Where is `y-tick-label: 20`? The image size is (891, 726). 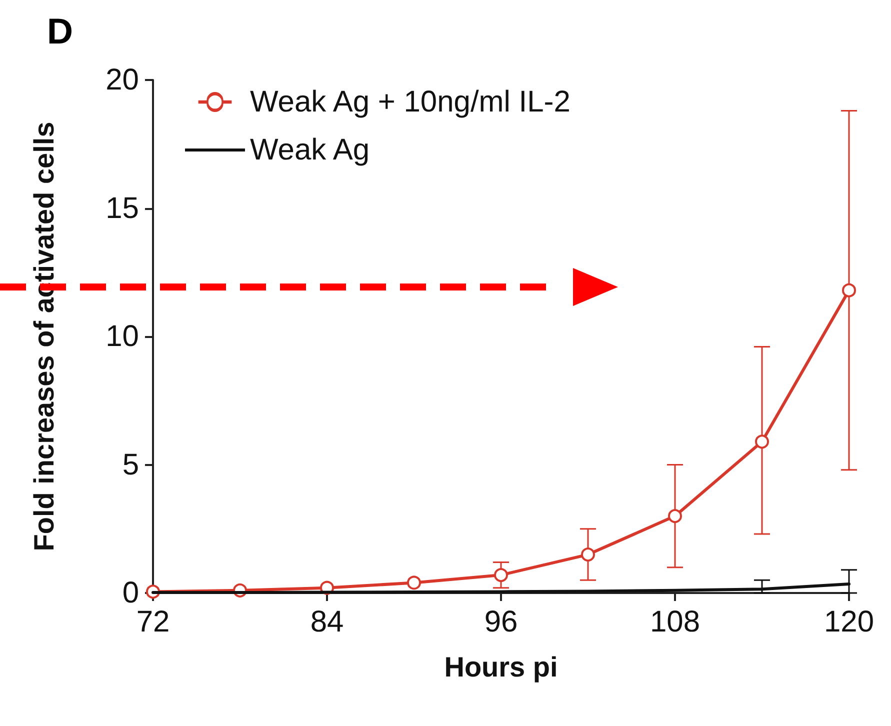 y-tick-label: 20 is located at coordinates (122, 80).